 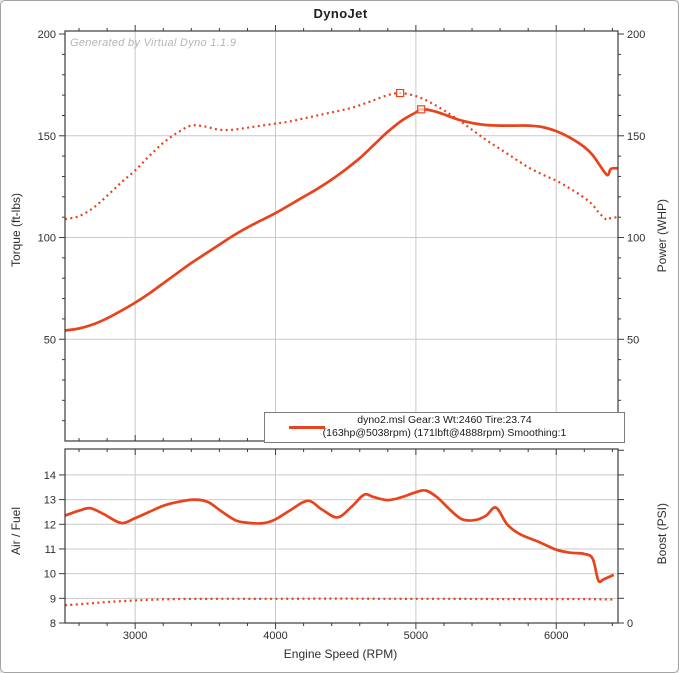 I want to click on right-tick-label: 0, so click(x=630, y=624).